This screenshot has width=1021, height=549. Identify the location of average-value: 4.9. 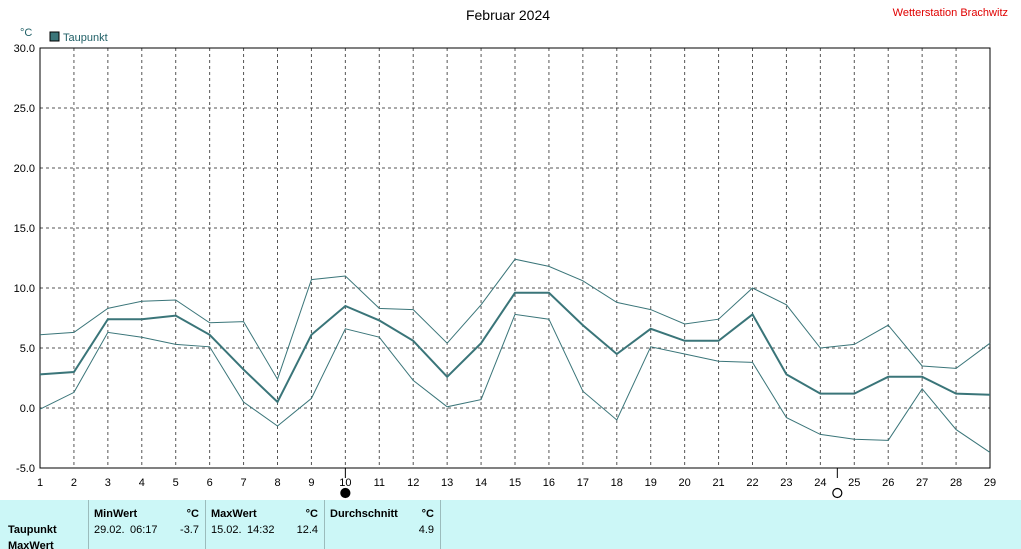
(426, 530).